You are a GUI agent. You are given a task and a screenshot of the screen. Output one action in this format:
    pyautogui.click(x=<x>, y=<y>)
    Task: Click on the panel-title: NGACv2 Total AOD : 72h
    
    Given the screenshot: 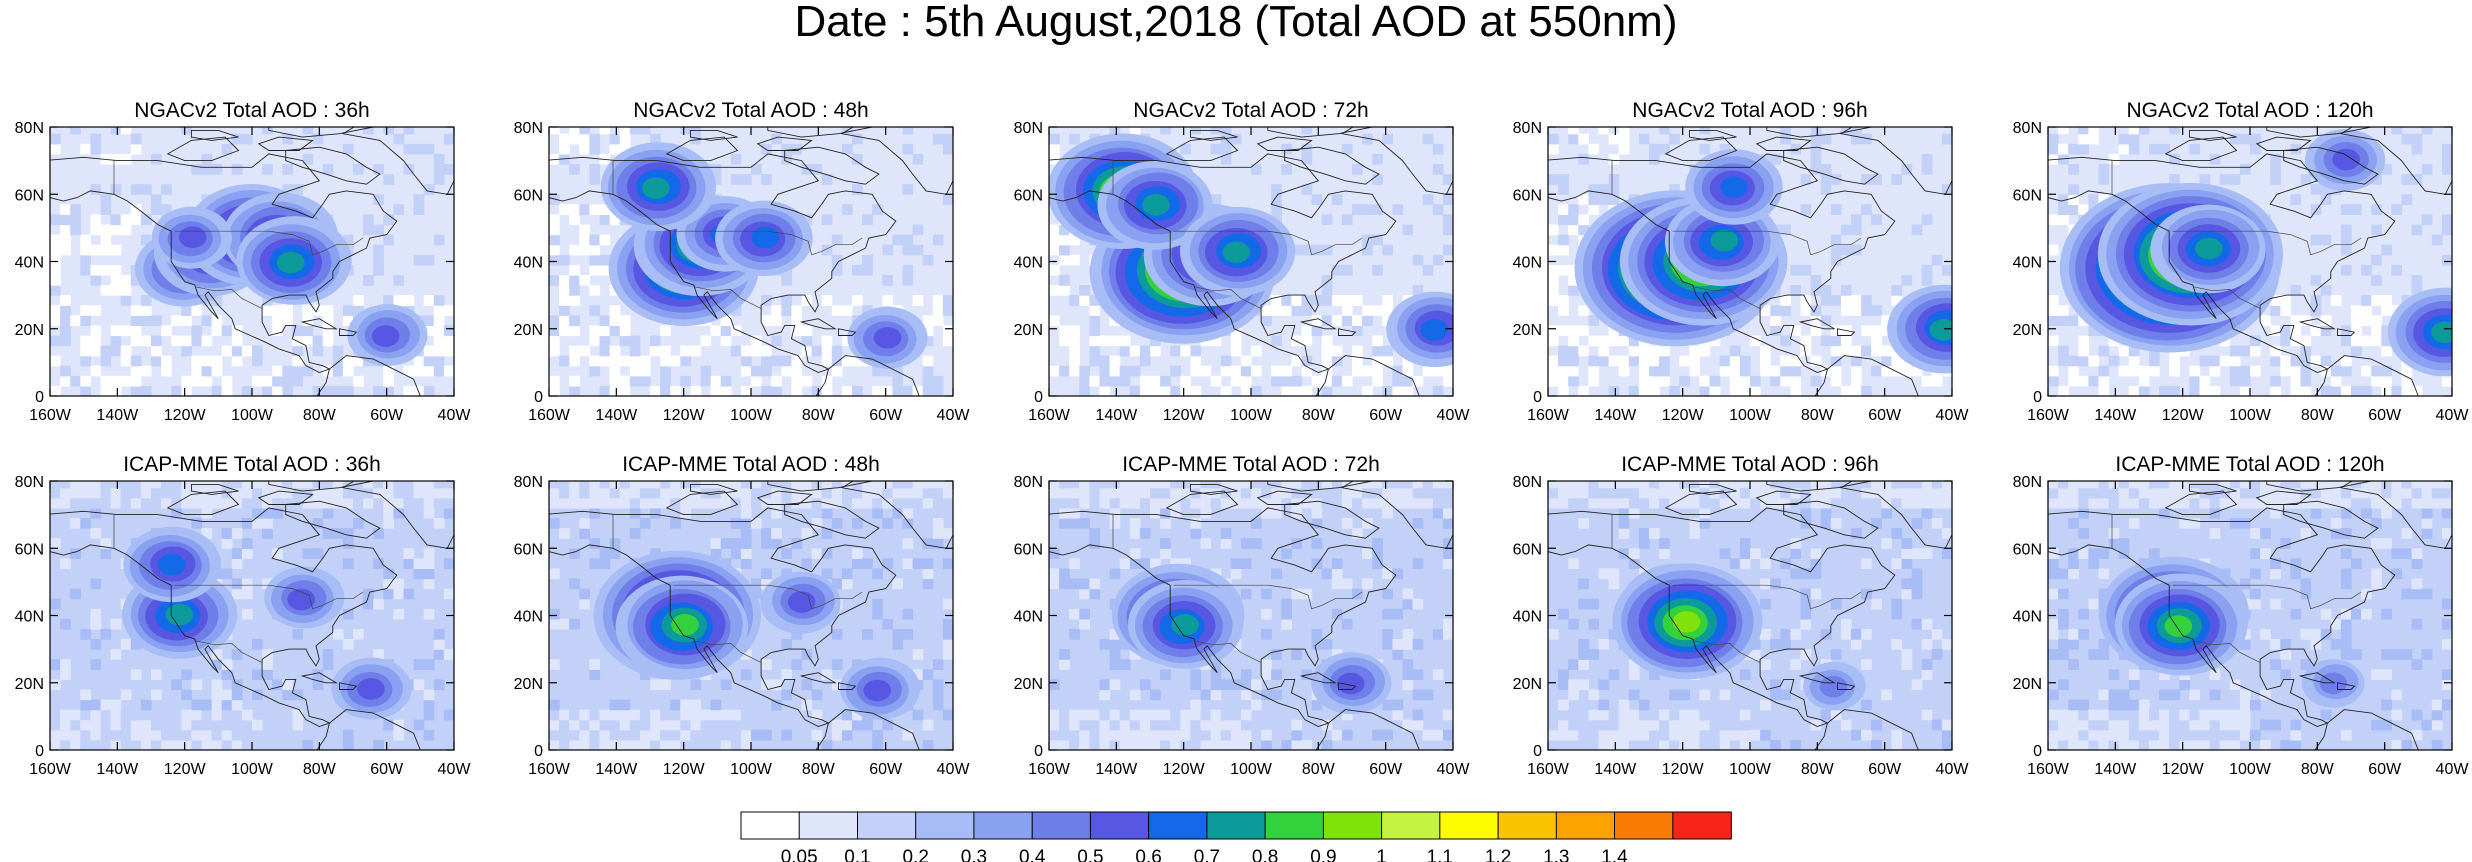 What is the action you would take?
    pyautogui.click(x=1250, y=110)
    